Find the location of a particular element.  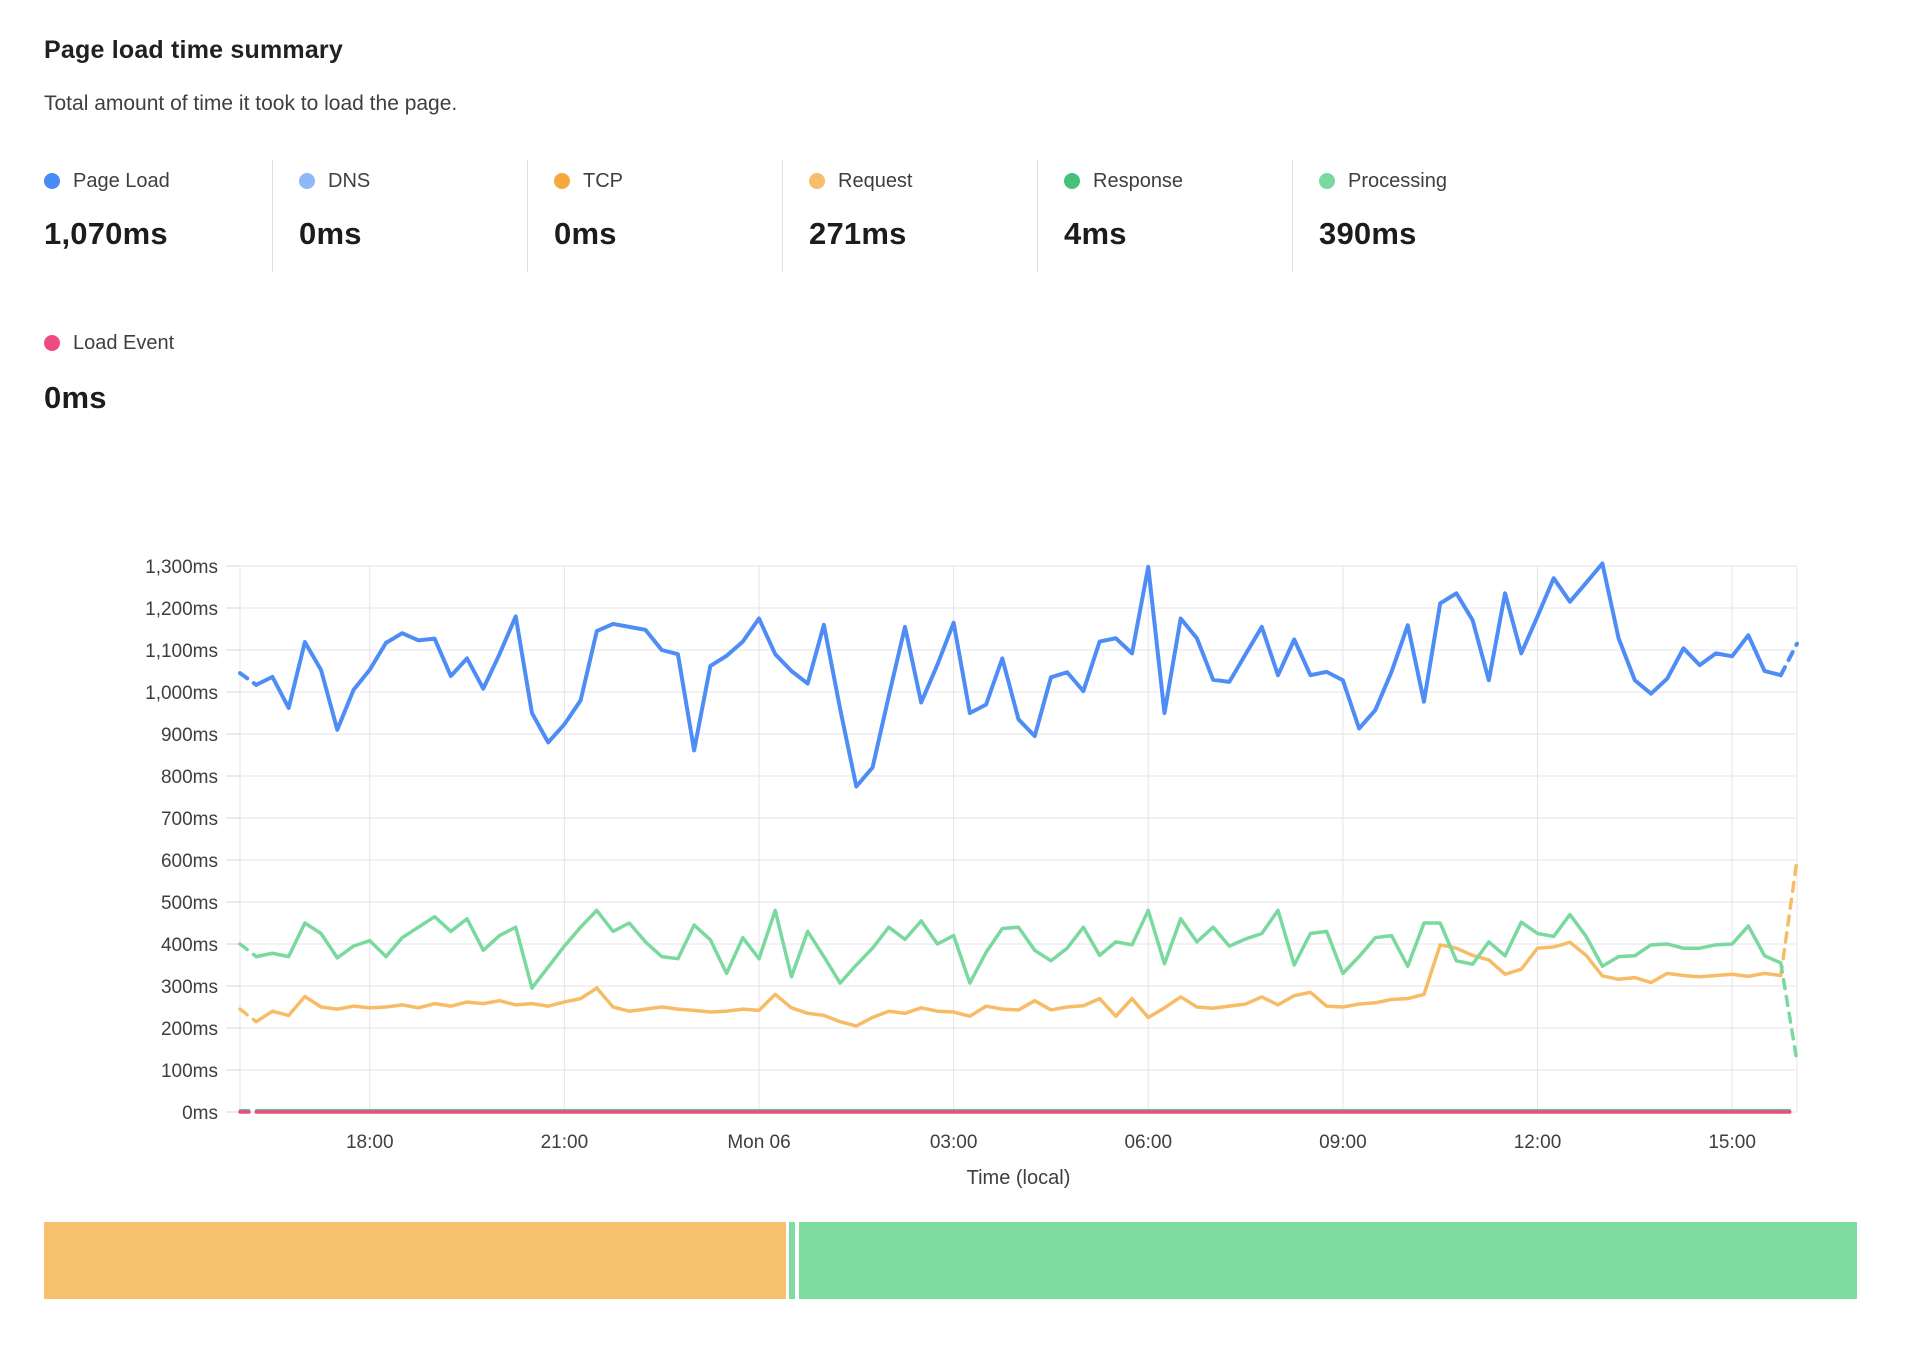

svg-text: 1,000ms is located at coordinates (181, 693).